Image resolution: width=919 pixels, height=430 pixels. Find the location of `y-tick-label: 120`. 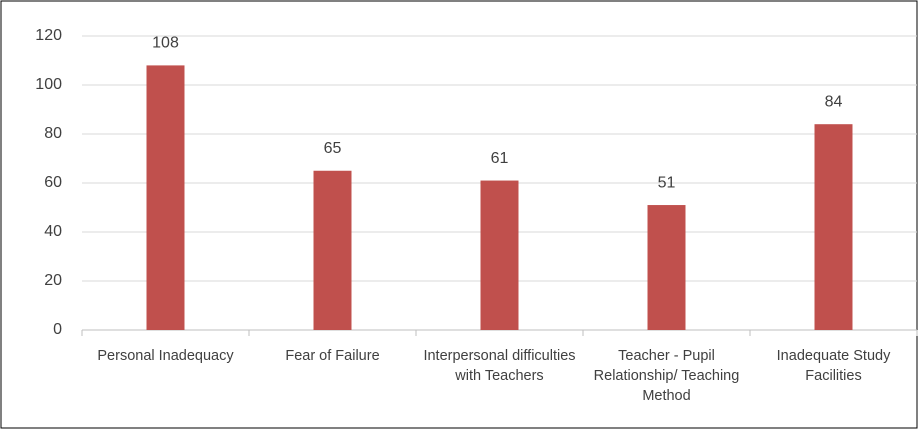

y-tick-label: 120 is located at coordinates (48, 35).